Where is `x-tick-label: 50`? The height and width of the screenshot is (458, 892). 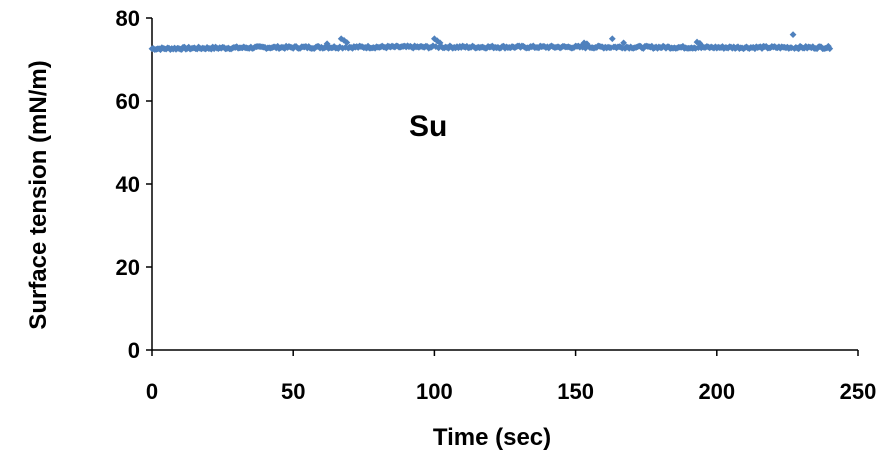
x-tick-label: 50 is located at coordinates (293, 391).